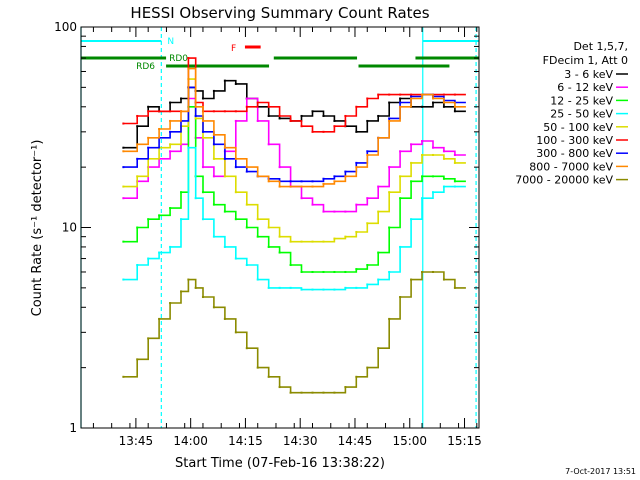  What do you see at coordinates (571, 166) in the screenshot?
I see `legend-label-7: 800 - 7000 keV` at bounding box center [571, 166].